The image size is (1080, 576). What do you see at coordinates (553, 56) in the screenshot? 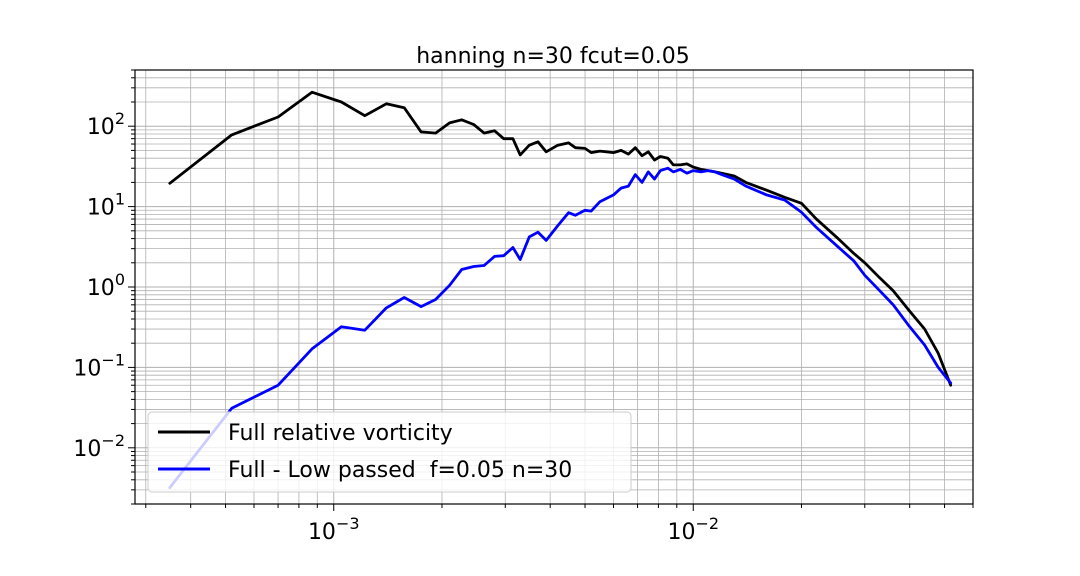
I see `chart-title: hanning n=30 fcut=0.05` at bounding box center [553, 56].